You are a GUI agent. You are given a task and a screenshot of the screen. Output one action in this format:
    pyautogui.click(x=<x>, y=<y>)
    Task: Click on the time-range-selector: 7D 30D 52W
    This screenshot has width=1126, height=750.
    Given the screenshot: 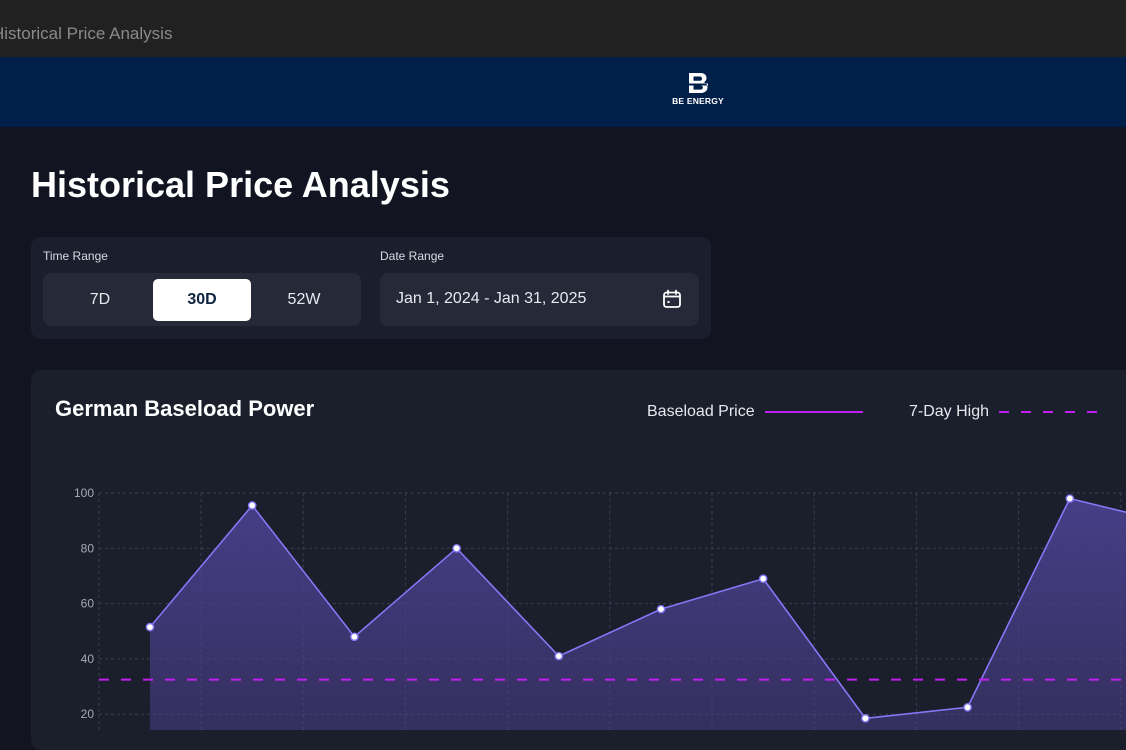 What is the action you would take?
    pyautogui.click(x=202, y=299)
    